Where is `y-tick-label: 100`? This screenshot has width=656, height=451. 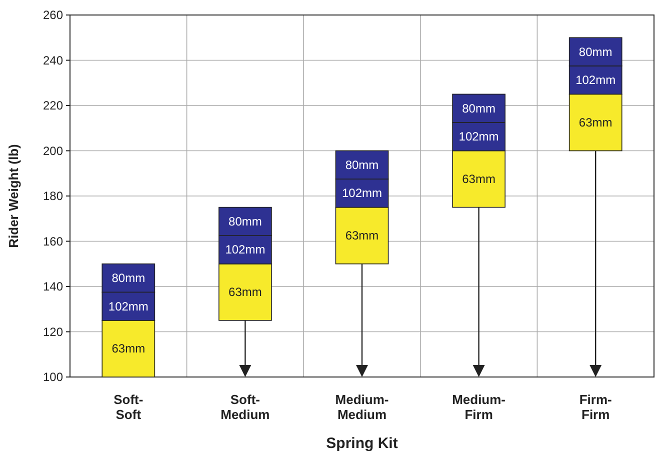 y-tick-label: 100 is located at coordinates (53, 377).